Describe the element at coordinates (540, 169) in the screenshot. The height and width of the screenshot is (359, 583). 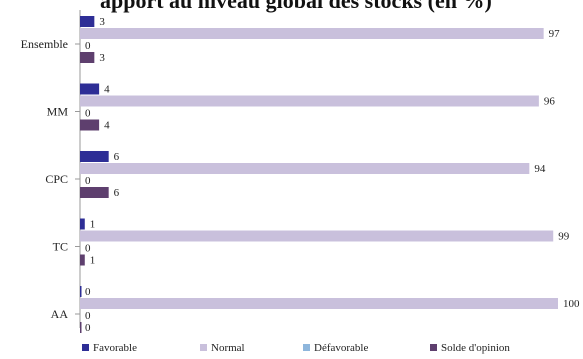
I see `data-label: 94` at that location.